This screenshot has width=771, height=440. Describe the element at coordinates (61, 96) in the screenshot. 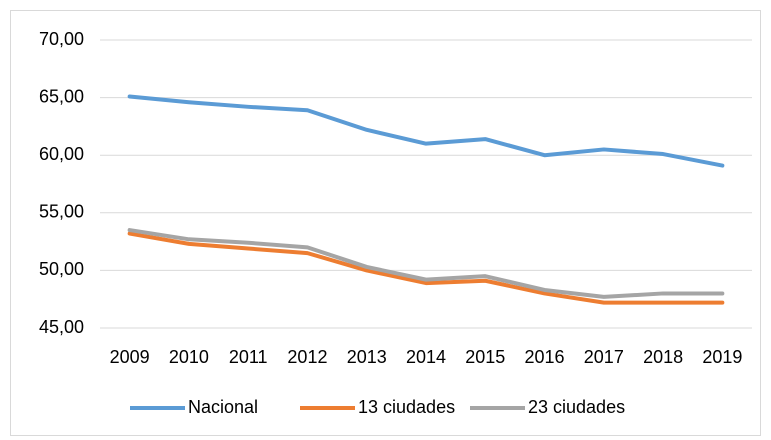

I see `y-tick-label: 65,00` at that location.